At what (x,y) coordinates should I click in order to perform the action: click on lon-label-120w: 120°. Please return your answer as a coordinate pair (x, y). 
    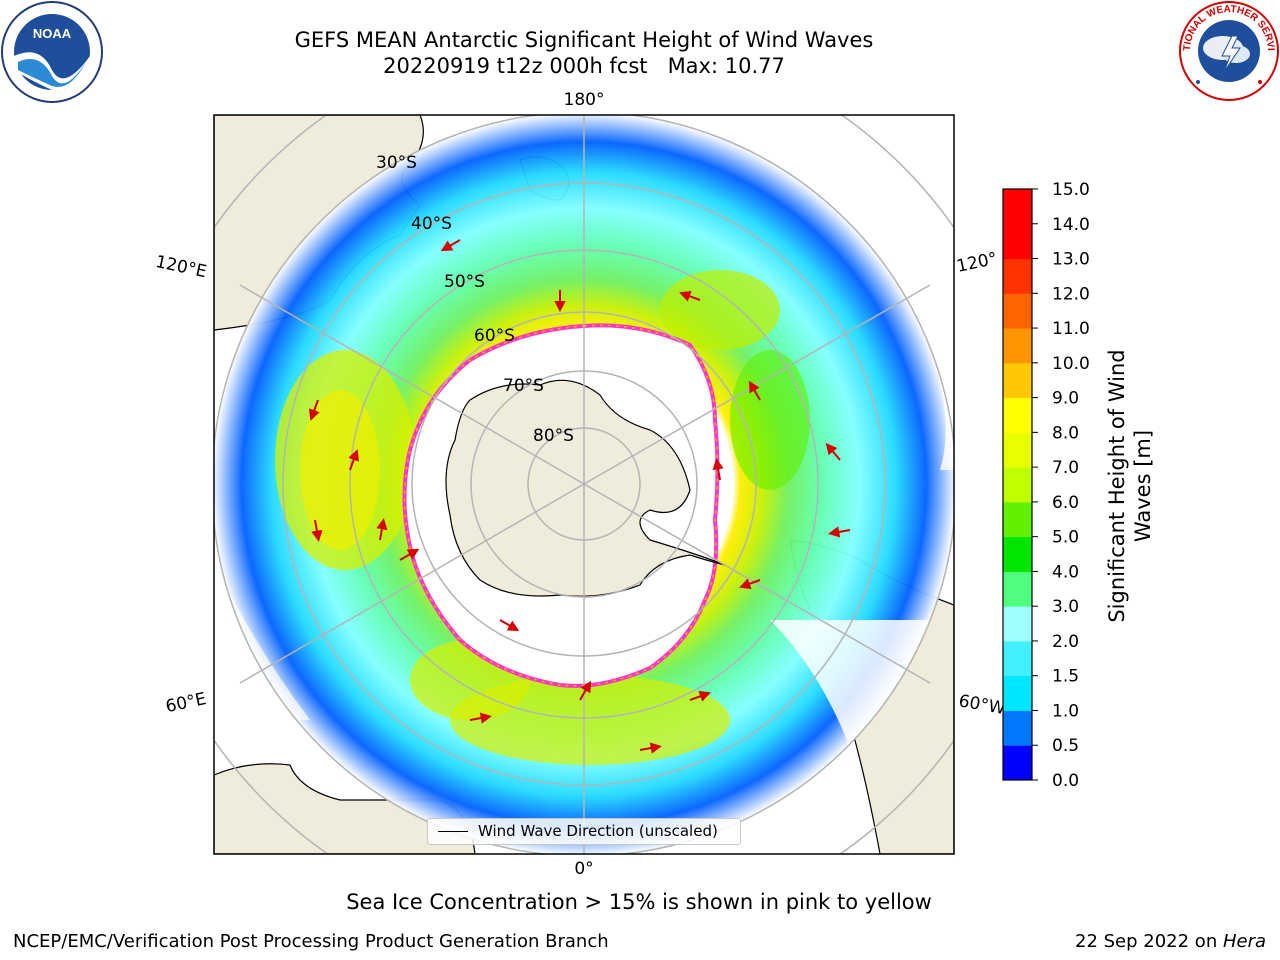
    Looking at the image, I should click on (977, 263).